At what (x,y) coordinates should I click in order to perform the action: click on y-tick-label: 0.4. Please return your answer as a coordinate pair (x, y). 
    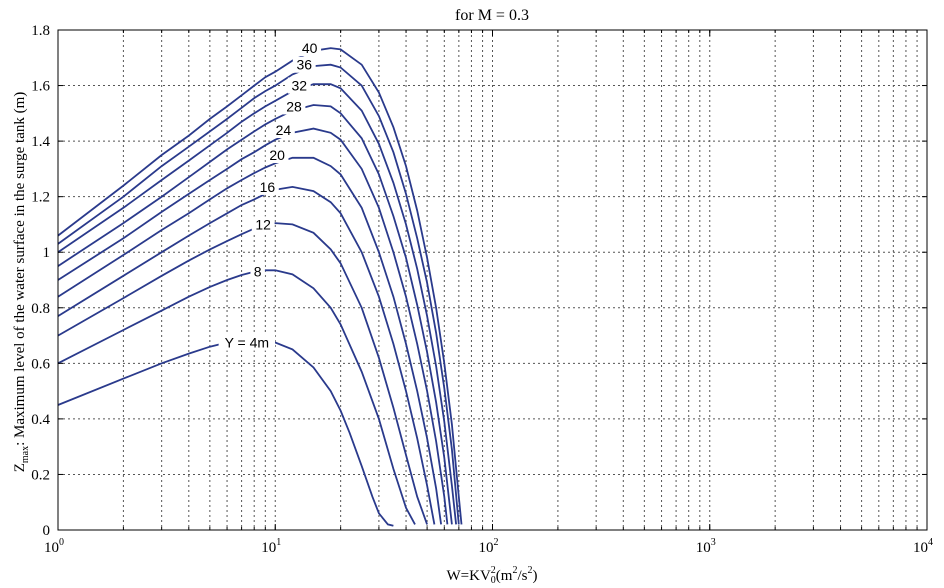
    Looking at the image, I should click on (40, 420).